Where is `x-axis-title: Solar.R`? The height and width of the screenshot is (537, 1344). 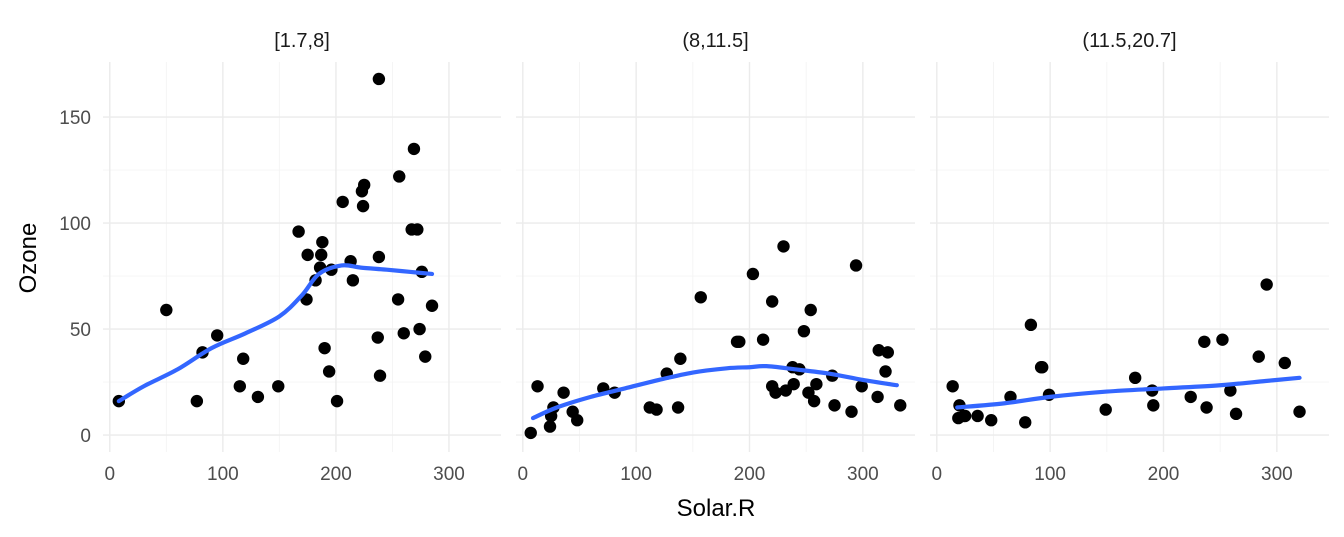
x-axis-title: Solar.R is located at coordinates (716, 508).